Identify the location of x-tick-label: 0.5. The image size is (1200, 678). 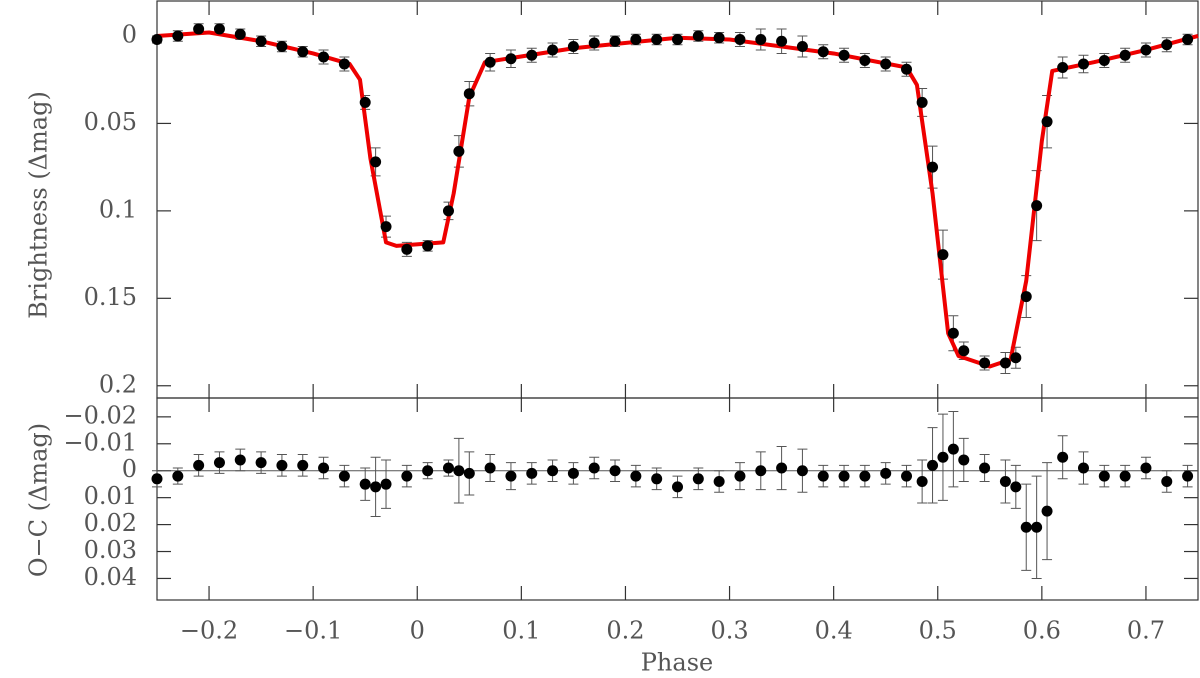
(938, 631).